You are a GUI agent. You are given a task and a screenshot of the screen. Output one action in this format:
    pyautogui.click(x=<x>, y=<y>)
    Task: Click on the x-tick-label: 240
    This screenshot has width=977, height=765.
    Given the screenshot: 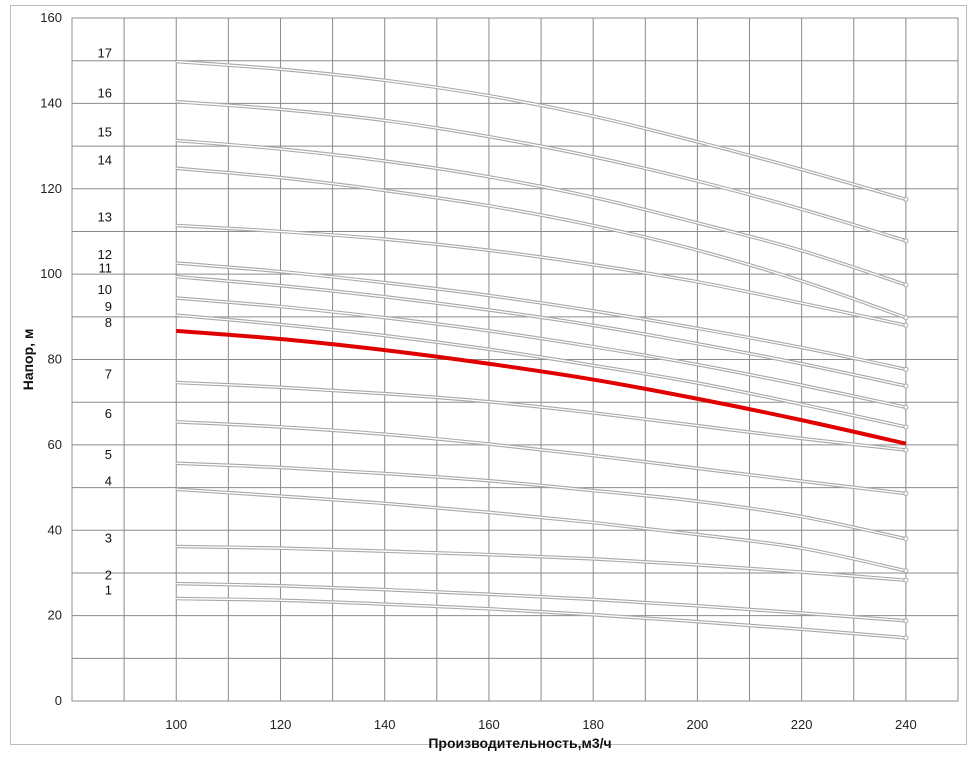 What is the action you would take?
    pyautogui.click(x=906, y=724)
    